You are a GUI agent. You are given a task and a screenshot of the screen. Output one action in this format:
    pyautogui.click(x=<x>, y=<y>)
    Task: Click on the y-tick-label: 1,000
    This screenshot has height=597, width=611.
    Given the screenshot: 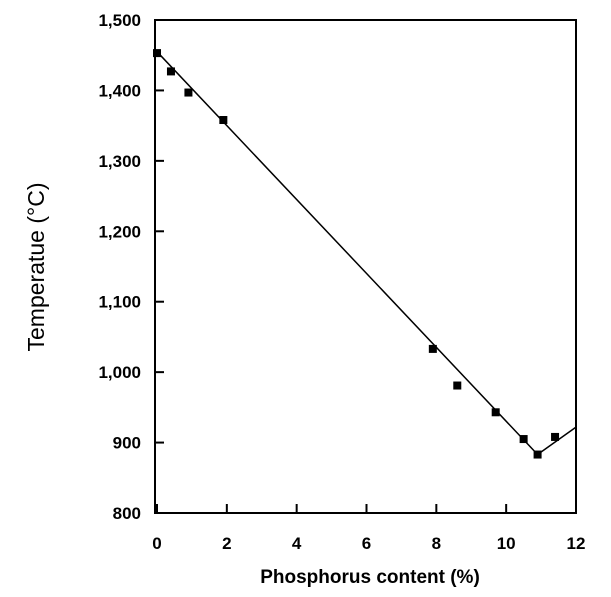 What is the action you would take?
    pyautogui.click(x=119, y=372)
    